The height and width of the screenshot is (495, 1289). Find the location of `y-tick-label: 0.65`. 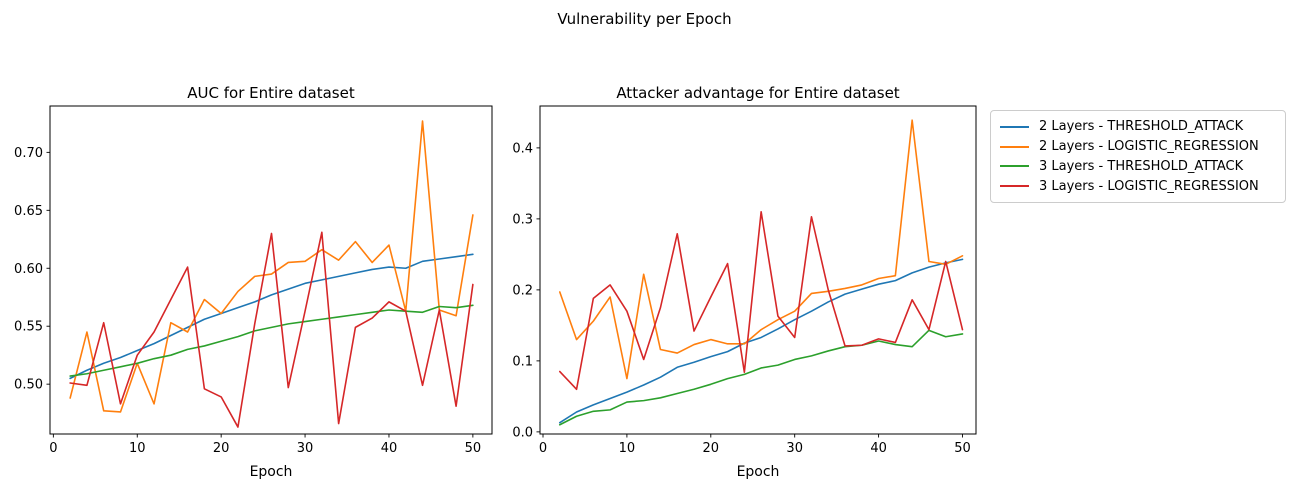

y-tick-label: 0.65 is located at coordinates (28, 211).